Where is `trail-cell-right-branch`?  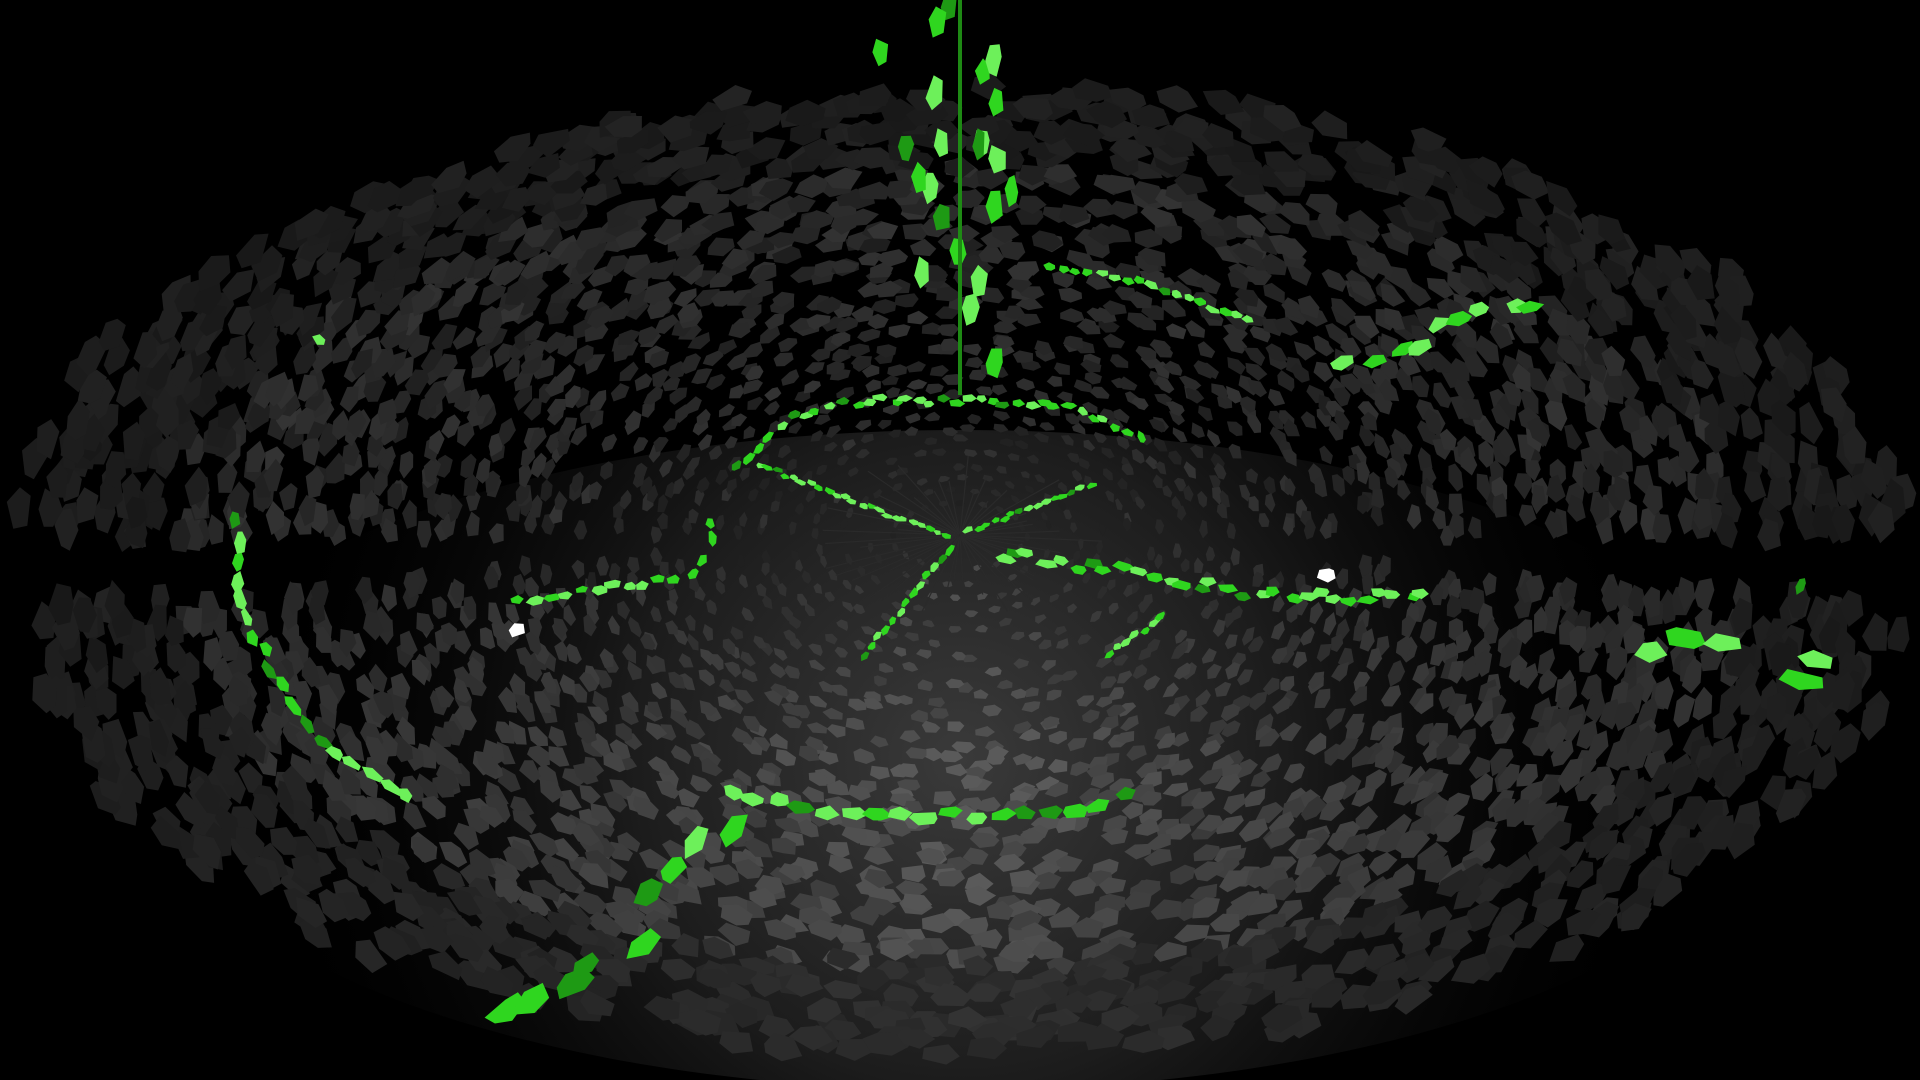 trail-cell-right-branch is located at coordinates (1061, 560).